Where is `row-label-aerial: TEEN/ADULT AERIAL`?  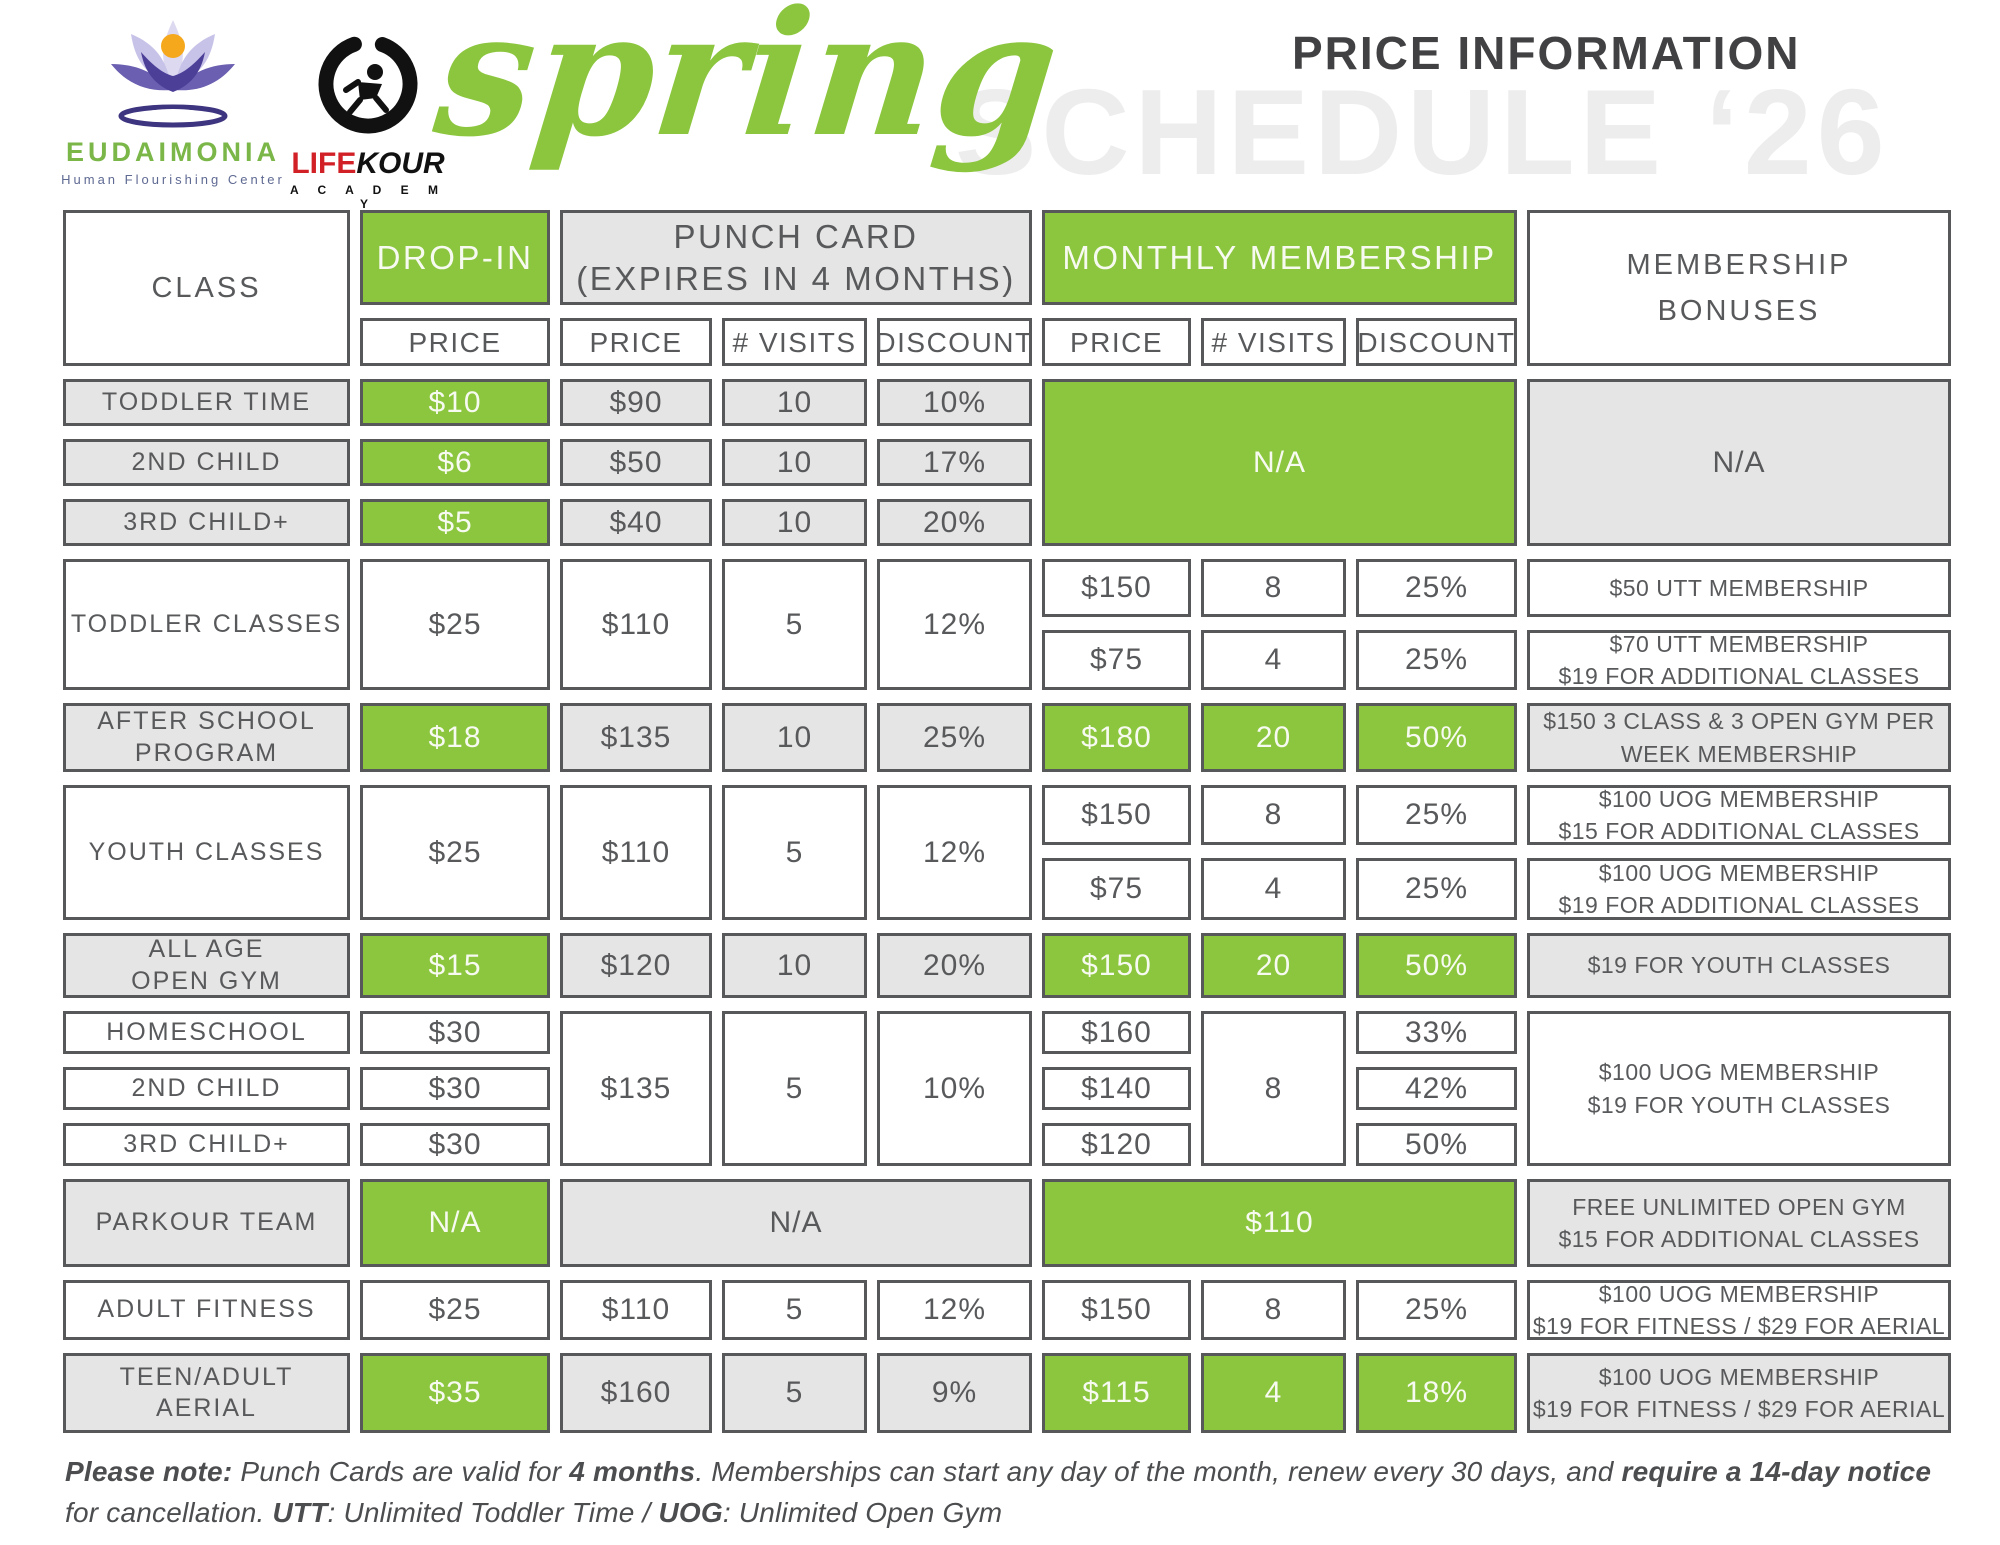 row-label-aerial: TEEN/ADULT AERIAL is located at coordinates (206, 1393).